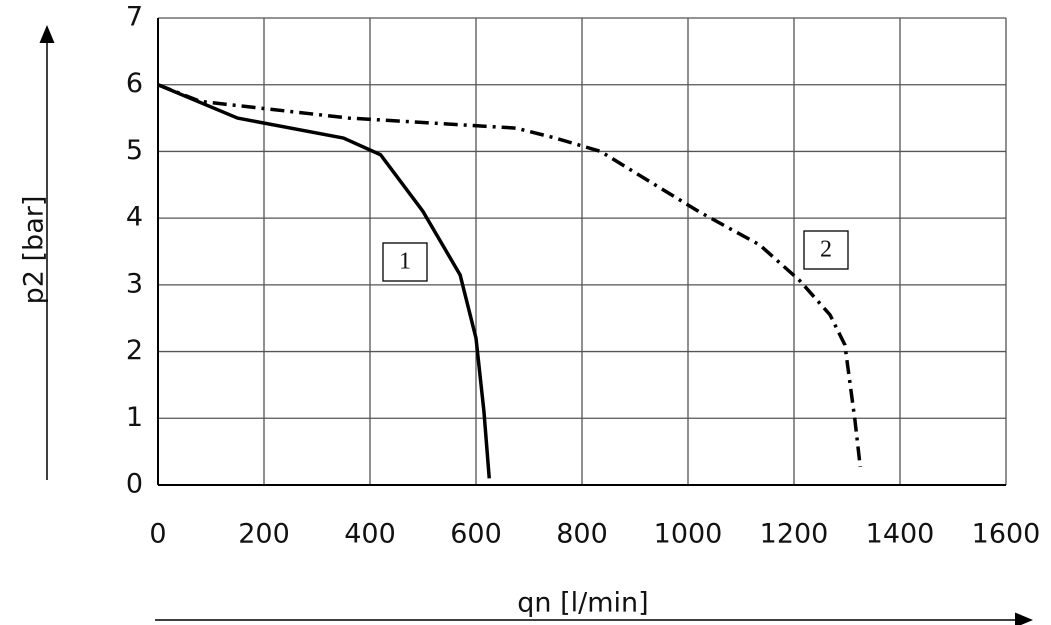 This screenshot has width=1051, height=625. I want to click on series-label: 2, so click(826, 250).